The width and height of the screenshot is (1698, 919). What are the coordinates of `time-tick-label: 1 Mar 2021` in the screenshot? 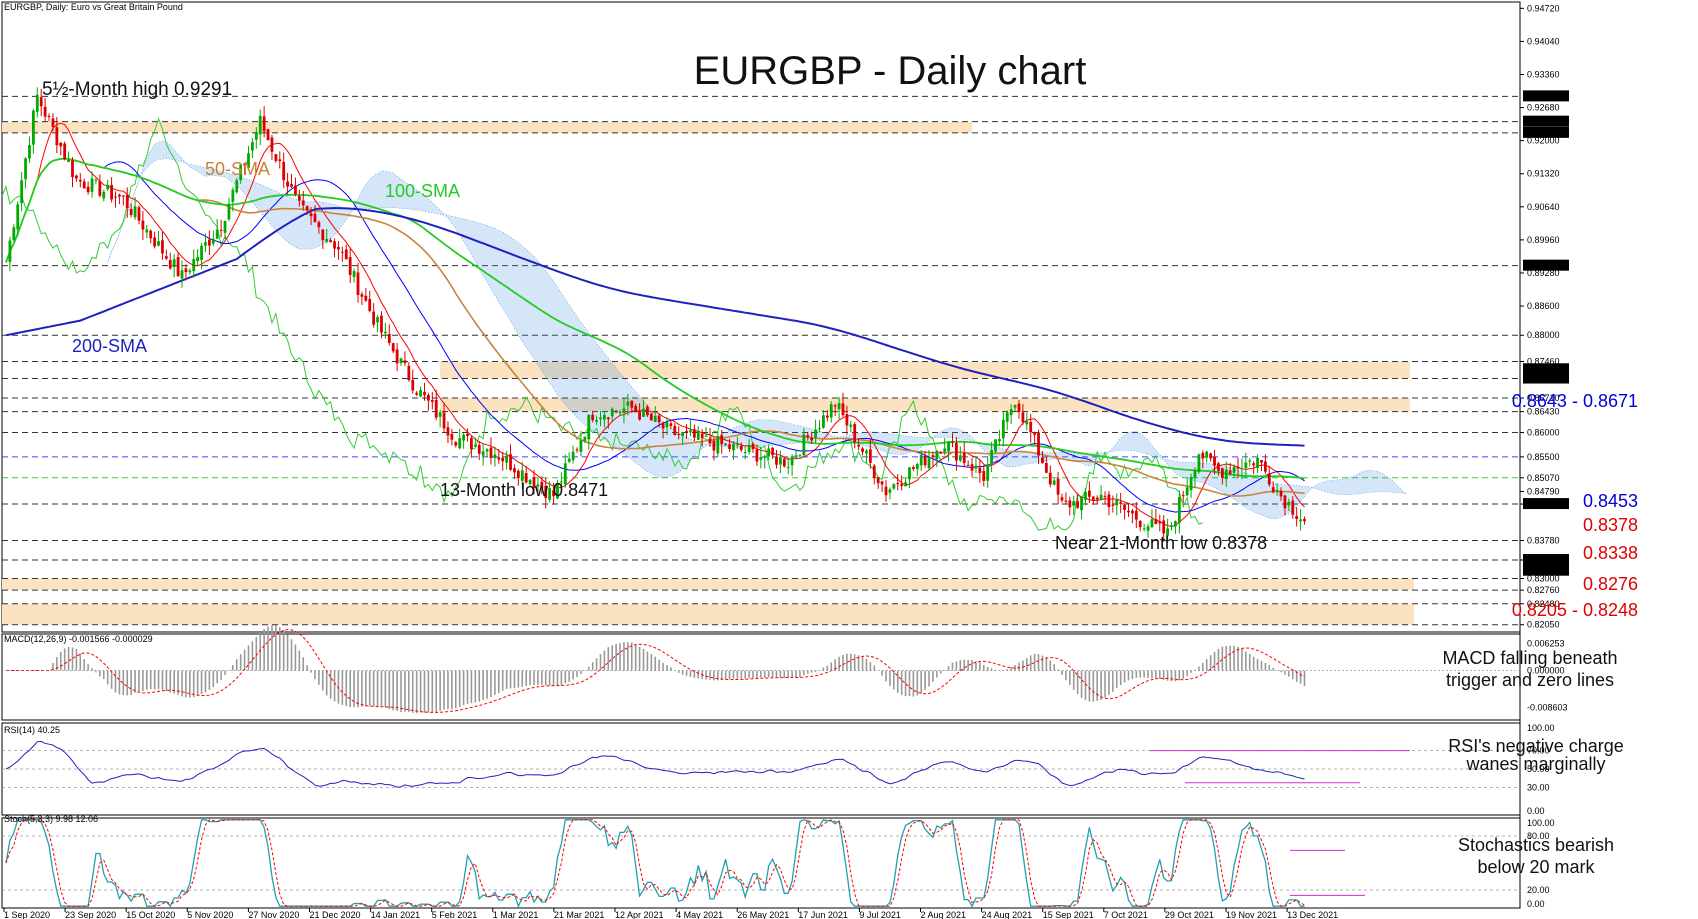 It's located at (516, 914).